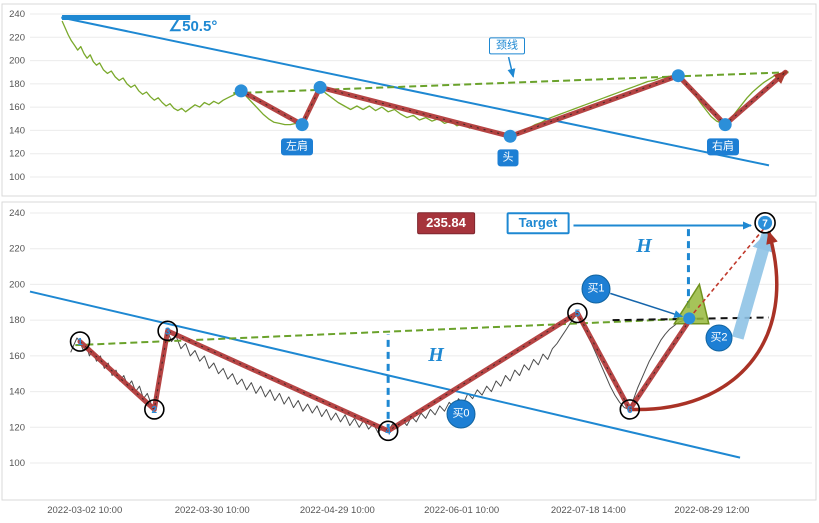 This screenshot has height=523, width=819. I want to click on target-dot, so click(765, 222).